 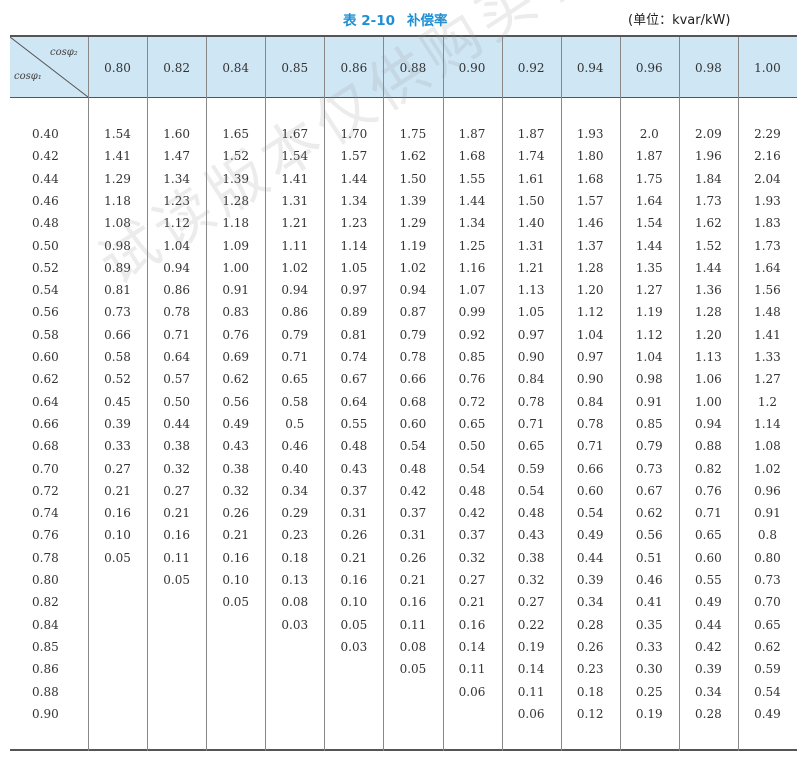 I want to click on table-cell: 1.52, so click(x=236, y=156).